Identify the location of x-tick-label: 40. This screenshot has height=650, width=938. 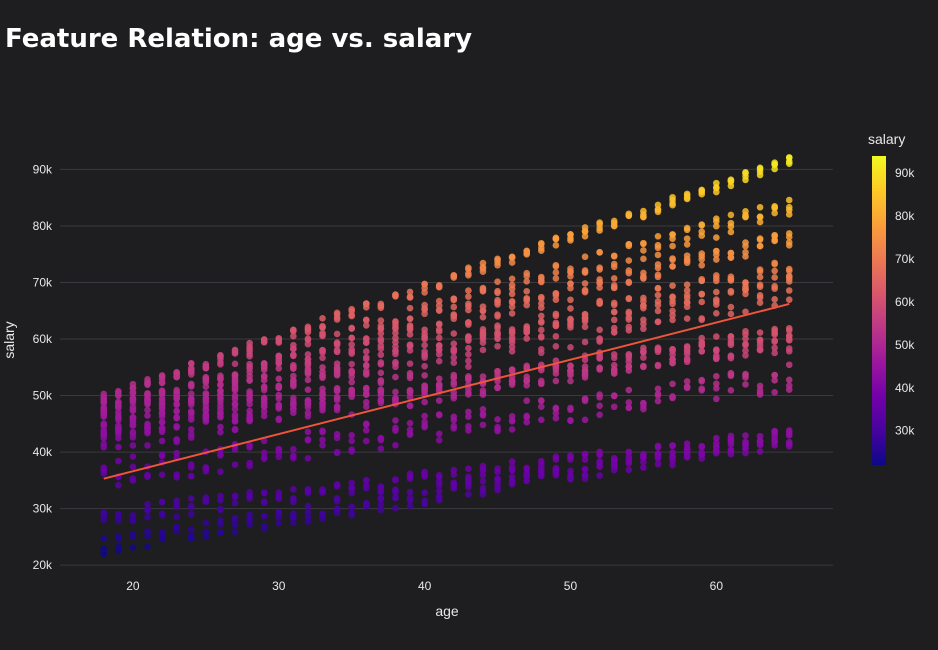
(425, 586).